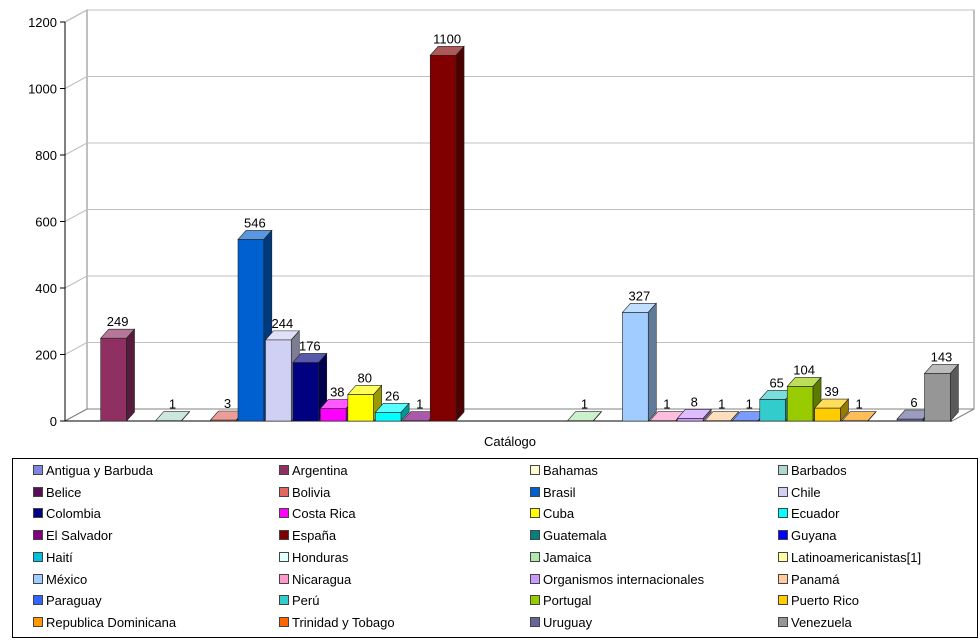  Describe the element at coordinates (343, 622) in the screenshot. I see `legend-label: Trinidad y Tobago` at that location.